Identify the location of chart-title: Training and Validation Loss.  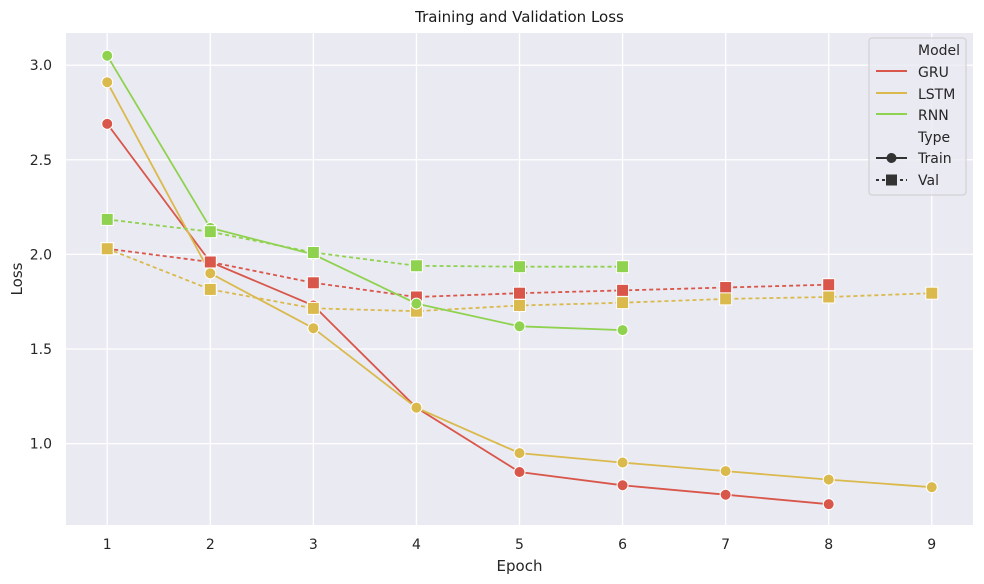
(519, 17).